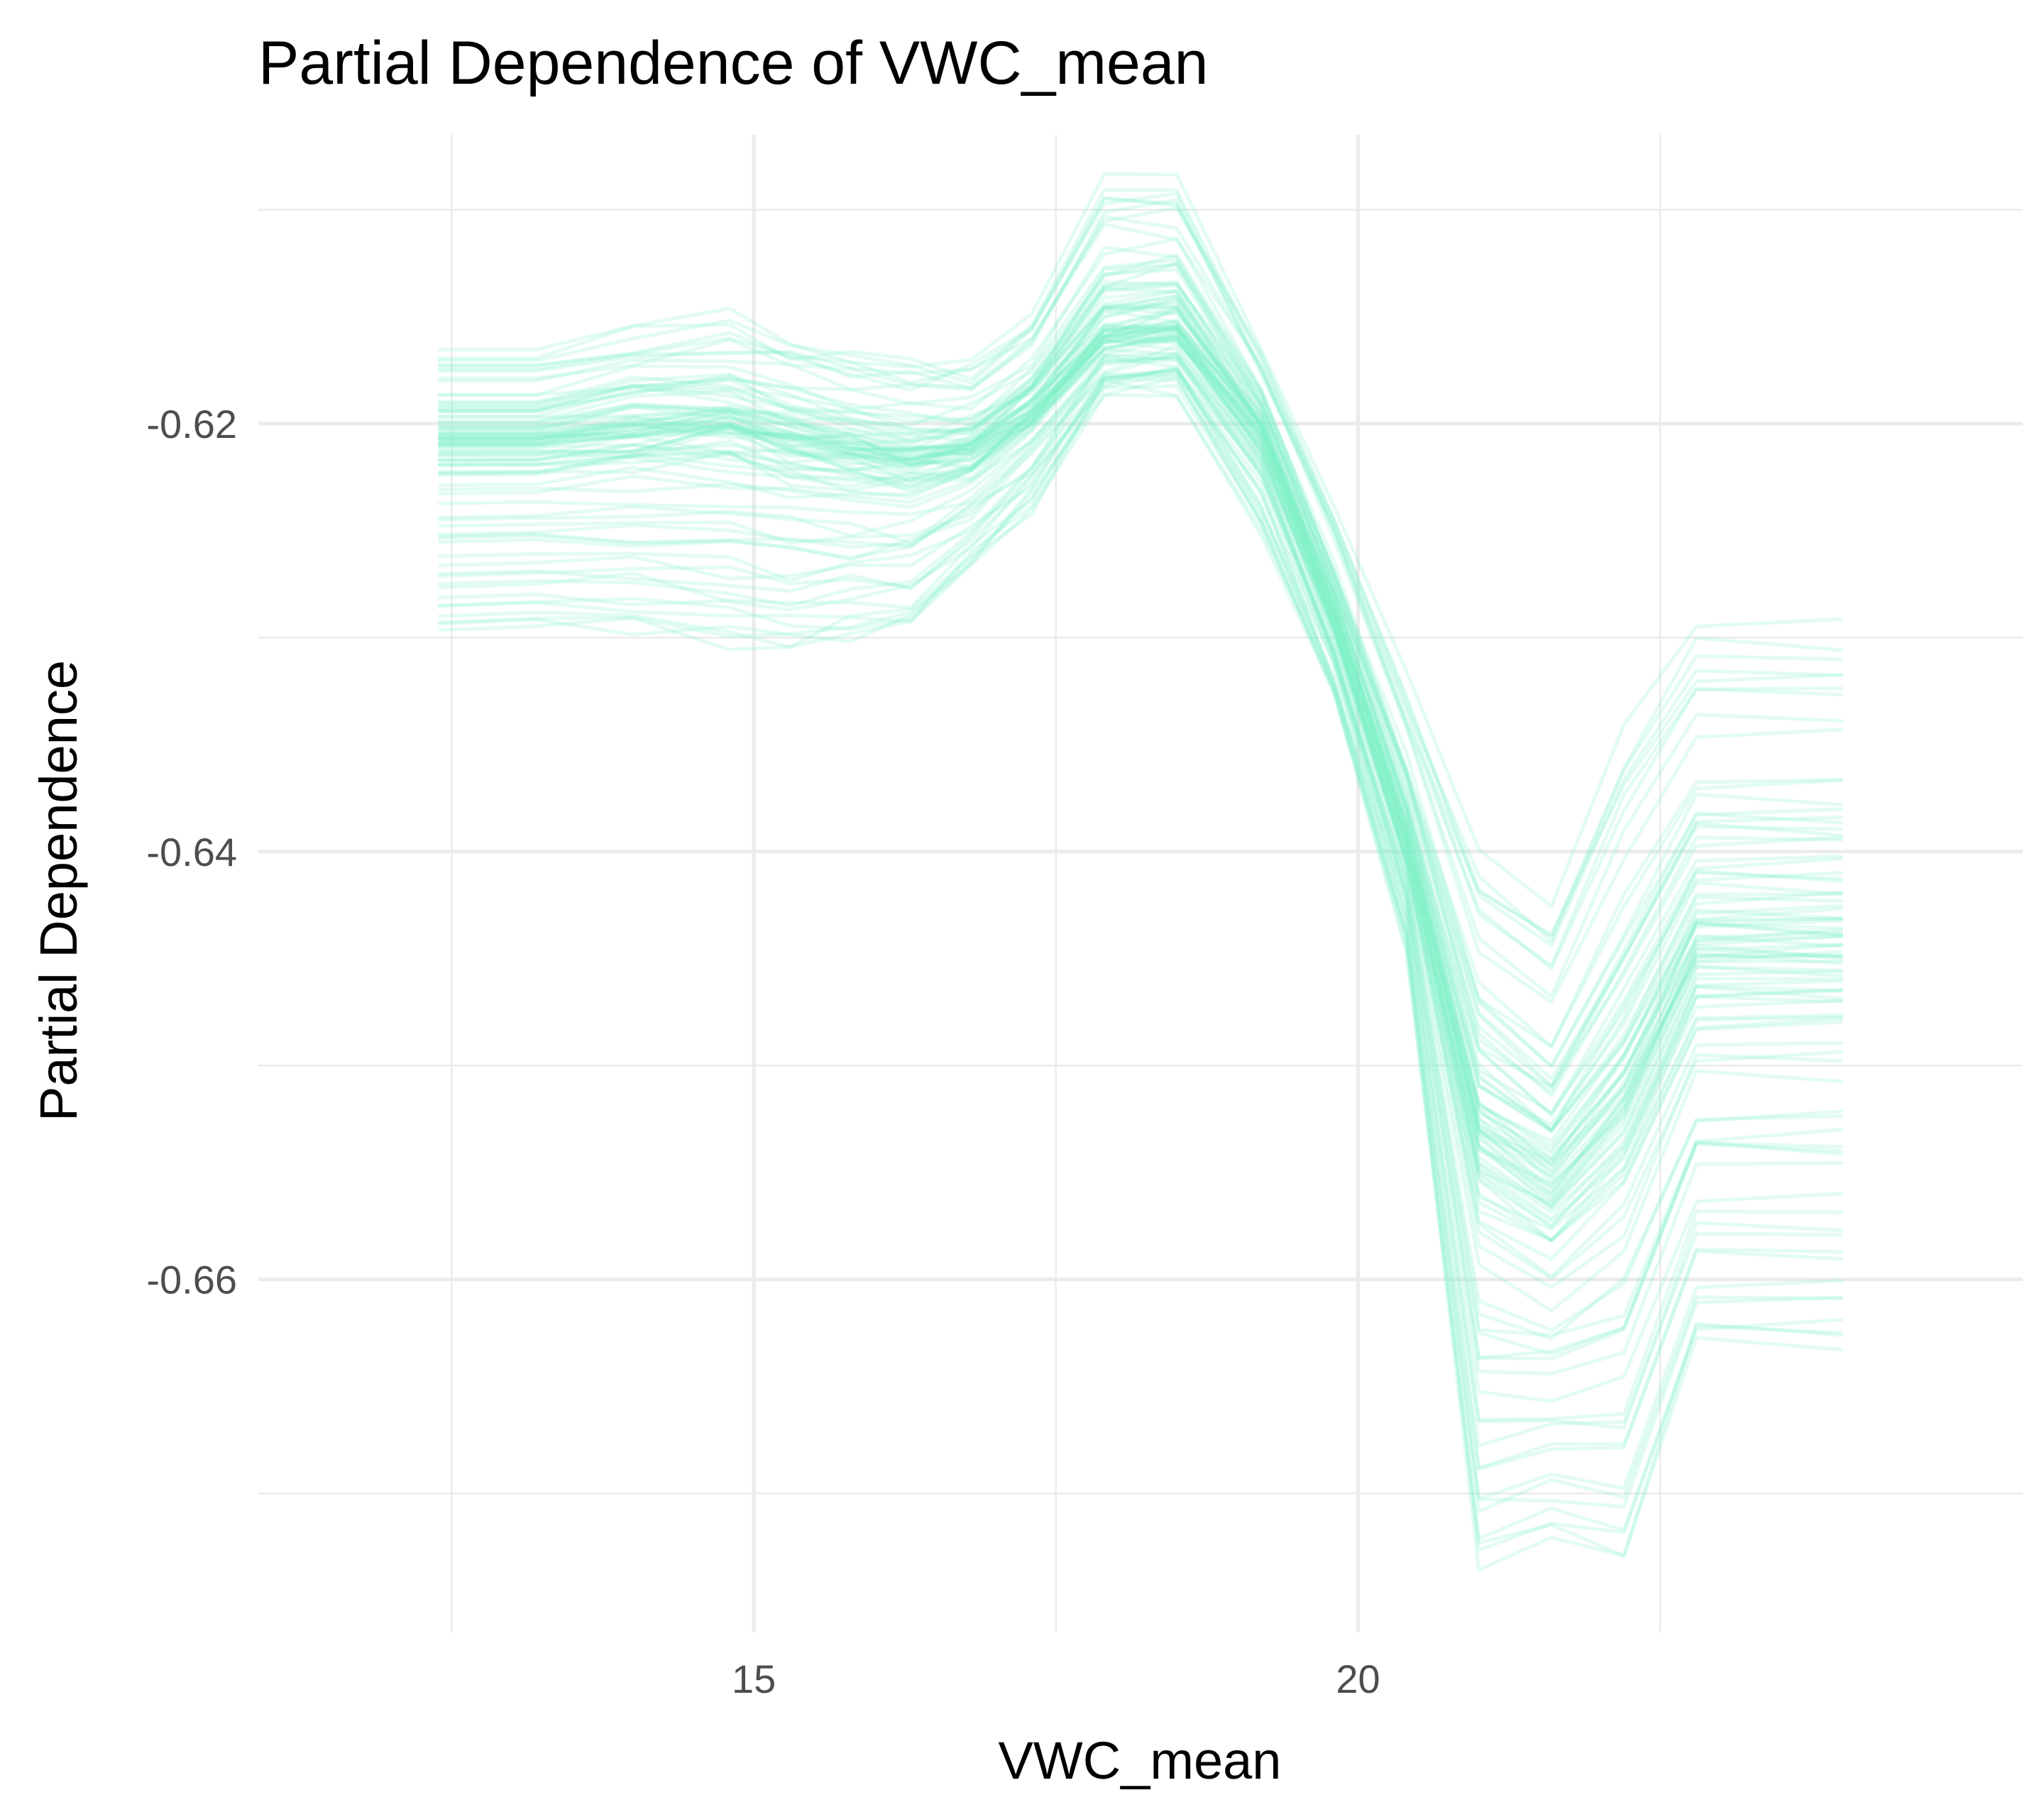 The image size is (2044, 1817). Describe the element at coordinates (191, 852) in the screenshot. I see `y-tick-label: -0.64` at that location.